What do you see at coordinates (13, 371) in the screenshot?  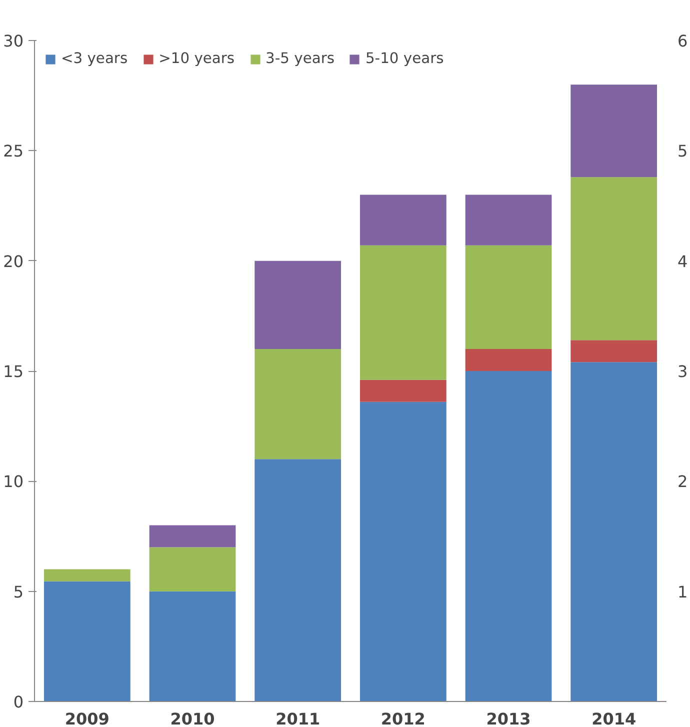 I see `y-tick-label: 15` at bounding box center [13, 371].